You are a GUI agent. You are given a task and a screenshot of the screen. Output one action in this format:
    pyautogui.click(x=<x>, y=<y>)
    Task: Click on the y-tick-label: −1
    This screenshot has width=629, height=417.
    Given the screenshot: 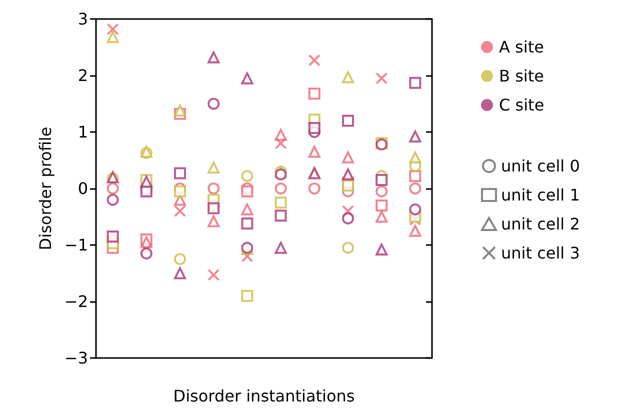 What is the action you would take?
    pyautogui.click(x=76, y=245)
    